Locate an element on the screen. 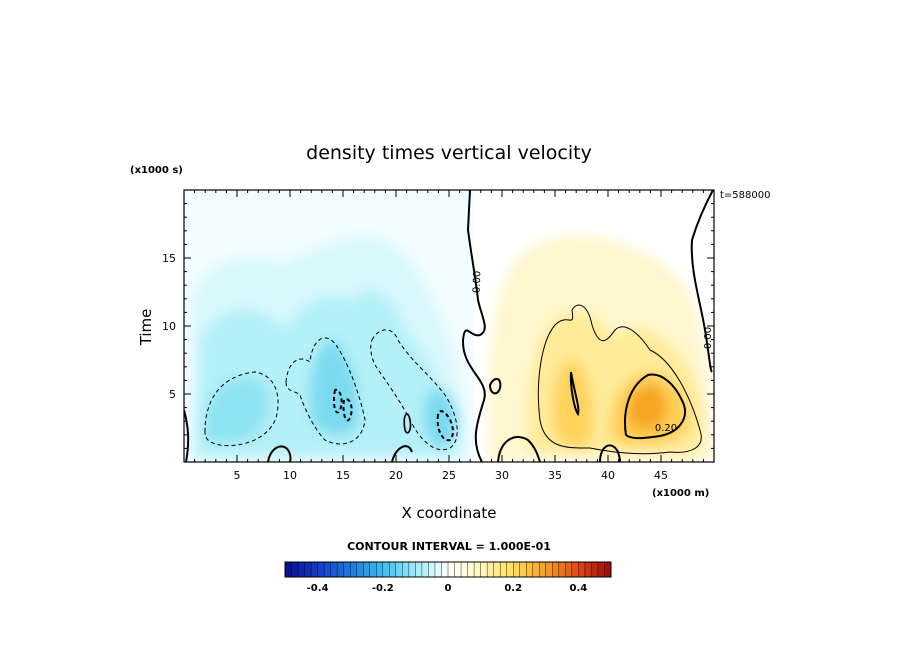  y-tick-label: 5 is located at coordinates (172, 394).